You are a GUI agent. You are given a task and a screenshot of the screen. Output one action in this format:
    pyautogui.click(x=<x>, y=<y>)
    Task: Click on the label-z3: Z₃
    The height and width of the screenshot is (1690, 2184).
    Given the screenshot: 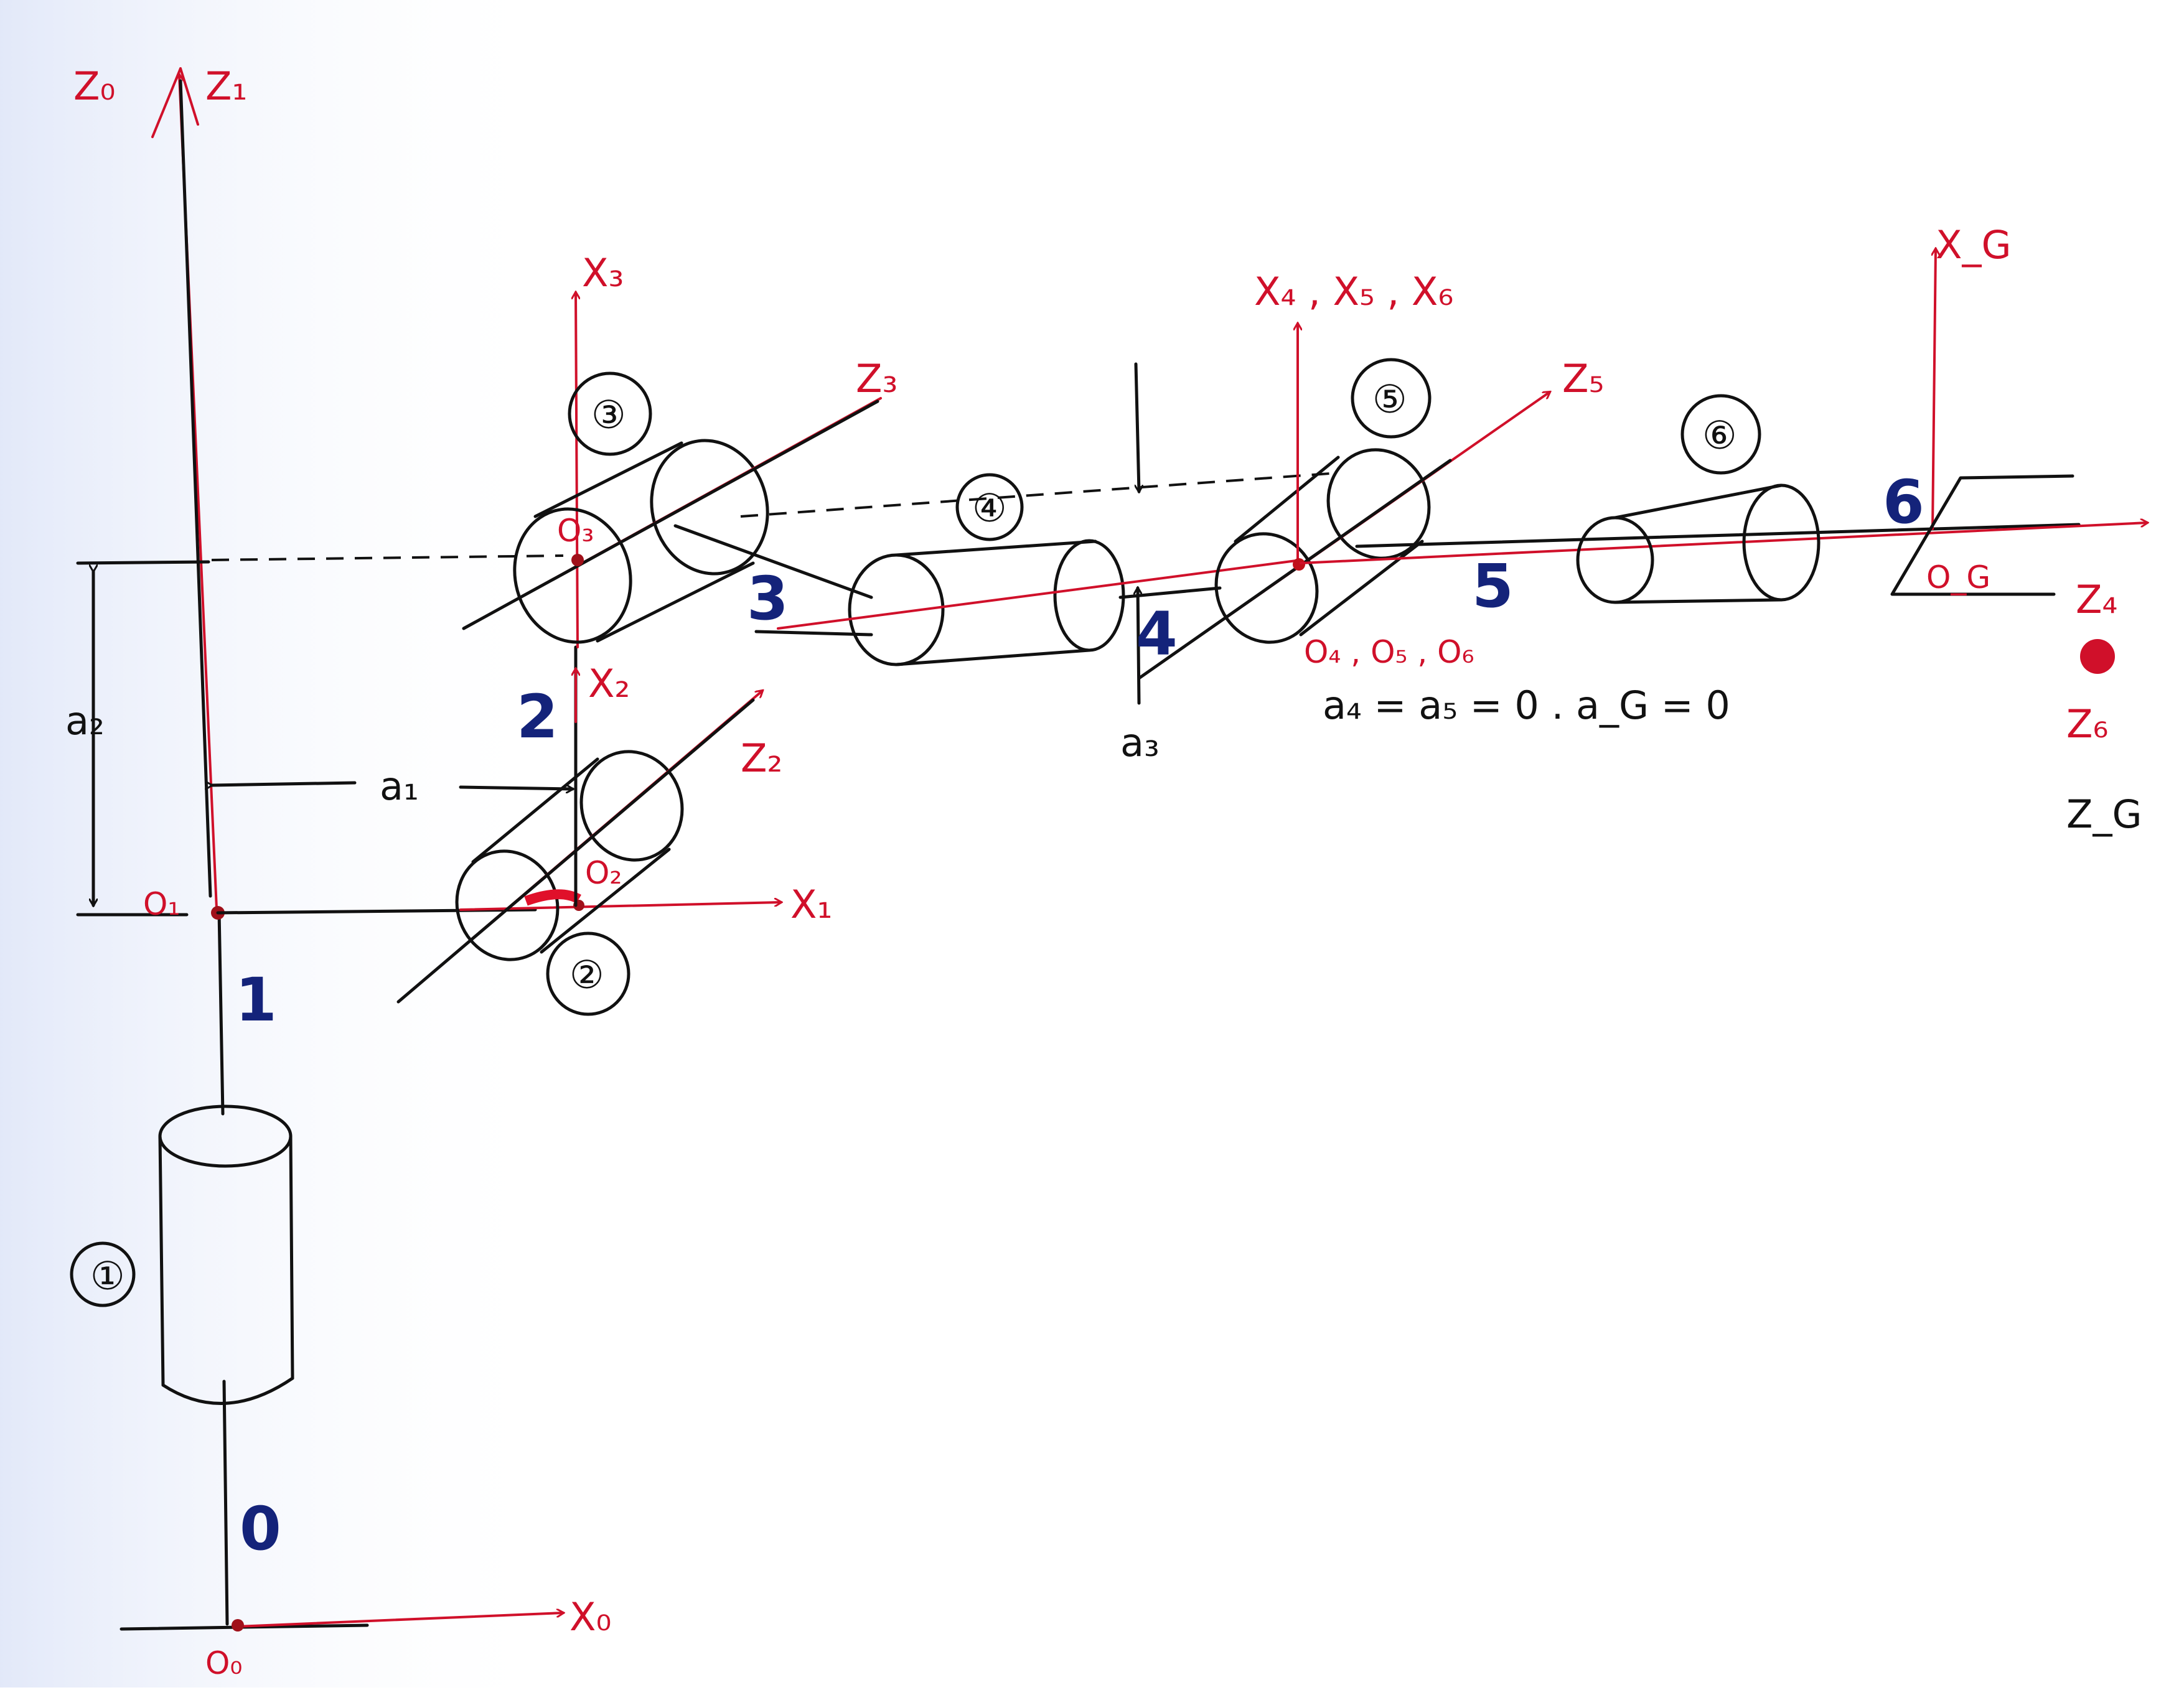 What is the action you would take?
    pyautogui.click(x=877, y=378)
    